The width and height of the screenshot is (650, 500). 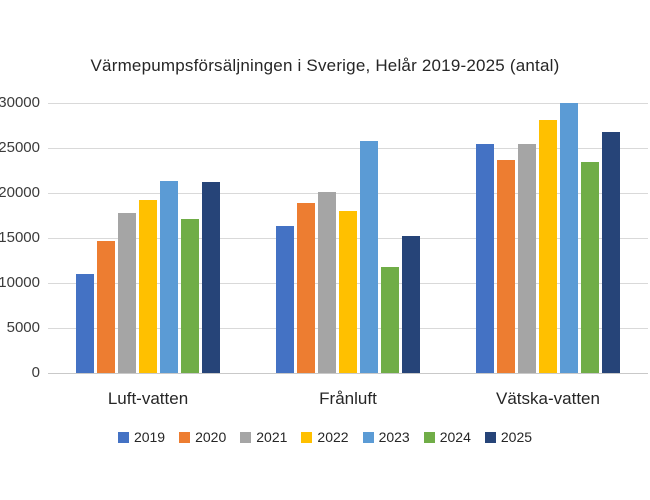 I want to click on legend-item-2024: 2024, so click(x=447, y=437).